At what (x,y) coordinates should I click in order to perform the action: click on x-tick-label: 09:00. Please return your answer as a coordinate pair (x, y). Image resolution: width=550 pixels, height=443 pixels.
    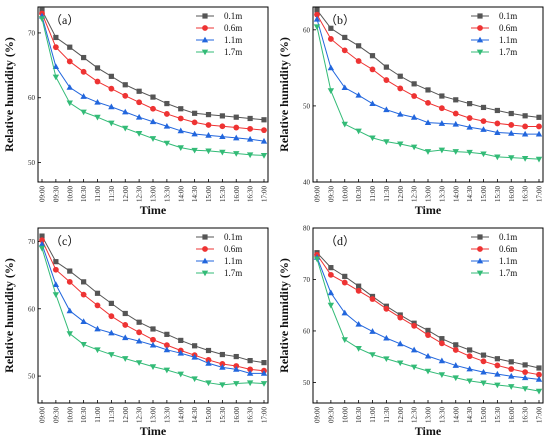
    Looking at the image, I should click on (43, 415).